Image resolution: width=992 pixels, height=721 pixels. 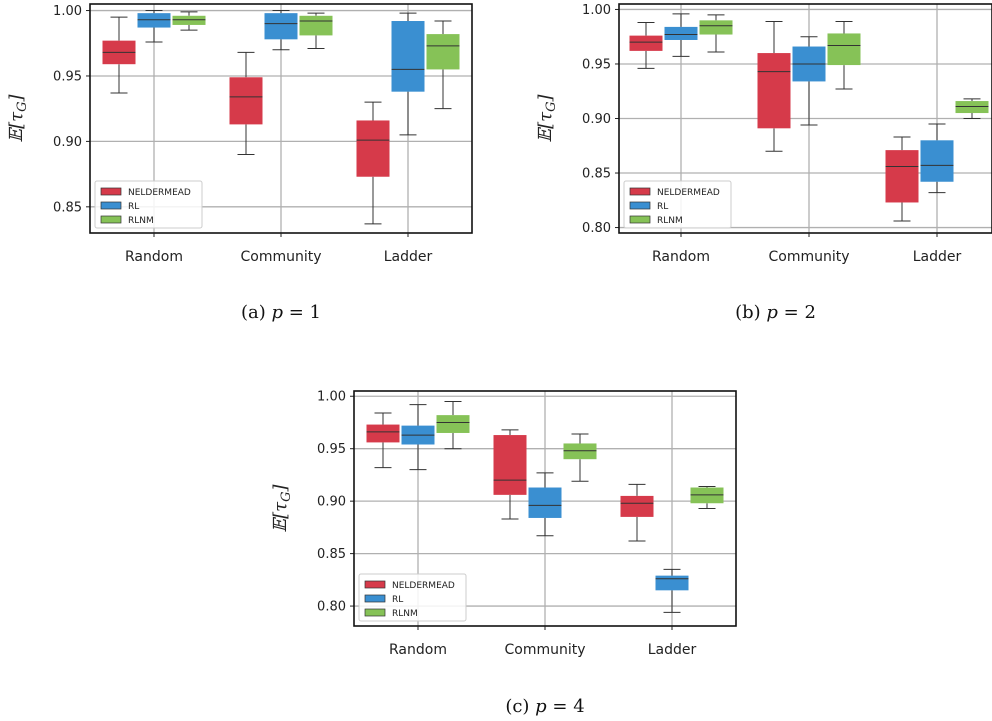 I want to click on axes-frame, so click(x=805, y=118).